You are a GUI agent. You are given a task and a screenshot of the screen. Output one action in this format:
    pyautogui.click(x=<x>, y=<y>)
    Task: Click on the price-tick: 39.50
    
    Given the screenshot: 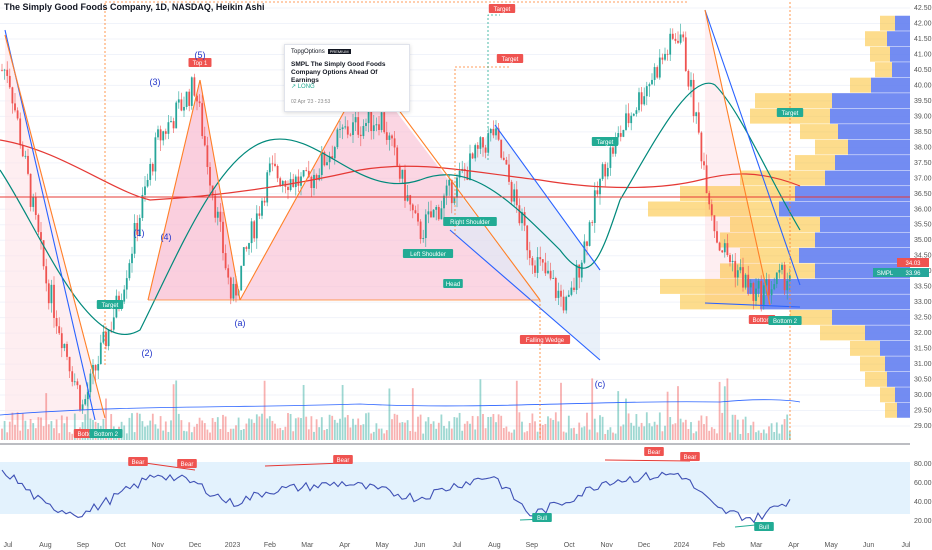 What is the action you would take?
    pyautogui.click(x=923, y=101)
    